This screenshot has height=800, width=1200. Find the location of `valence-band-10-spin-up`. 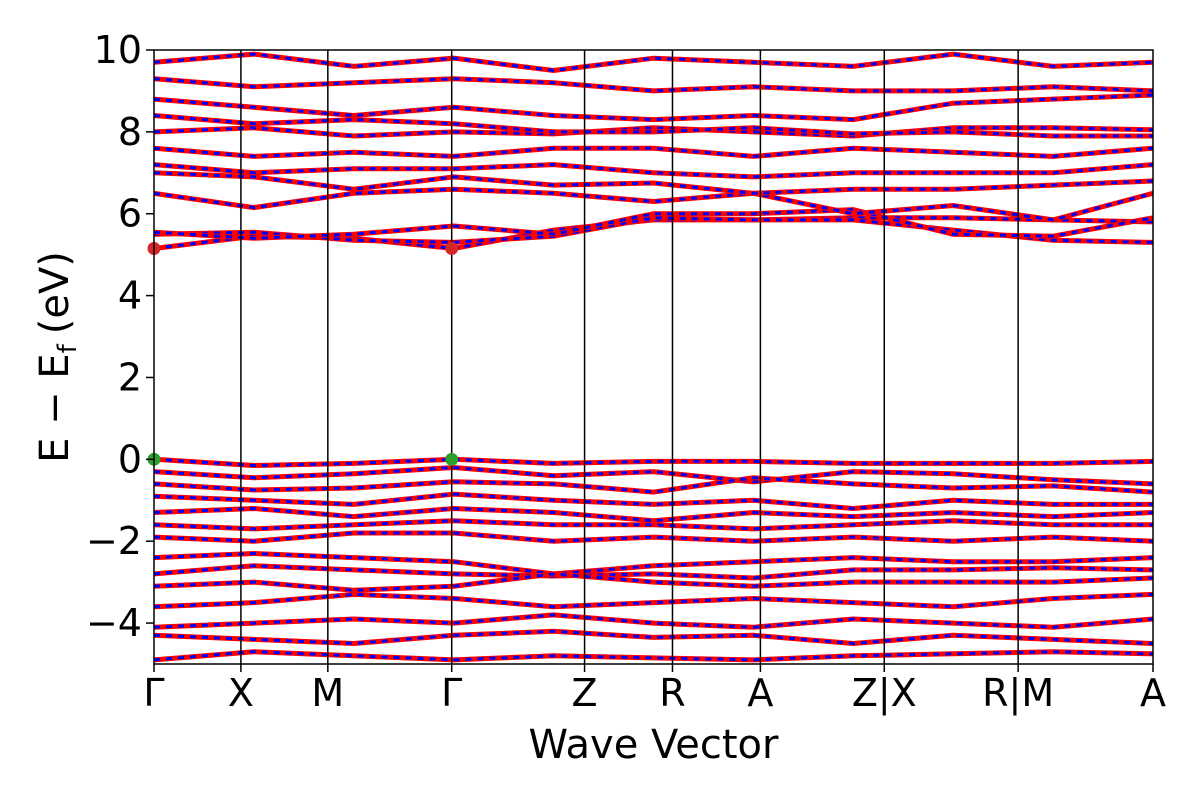

valence-band-10-spin-up is located at coordinates (653, 600).